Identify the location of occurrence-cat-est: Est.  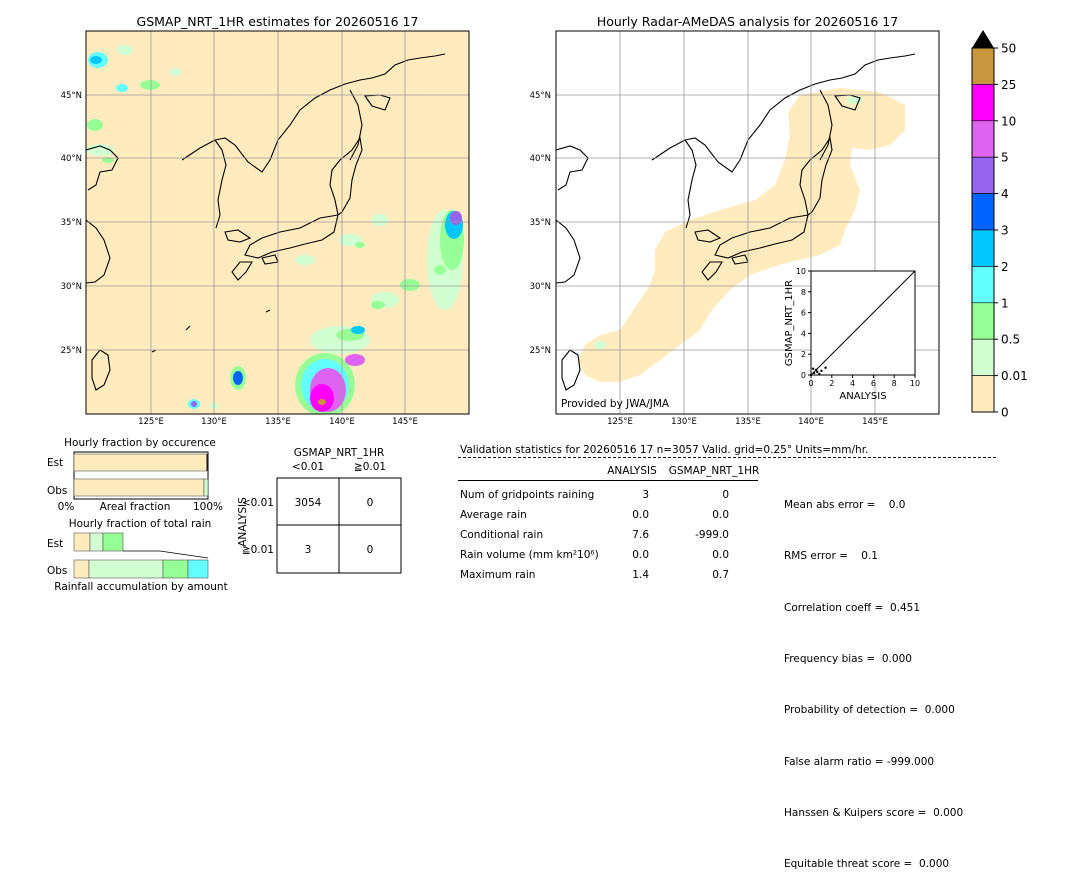
(55, 463).